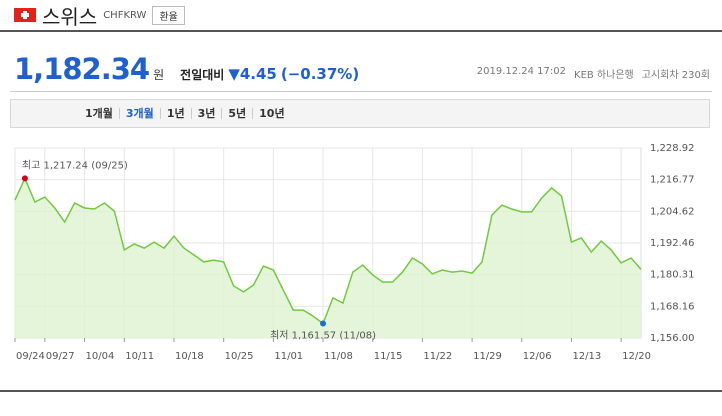 This screenshot has height=416, width=722. Describe the element at coordinates (99, 113) in the screenshot. I see `tab: 1개월` at that location.